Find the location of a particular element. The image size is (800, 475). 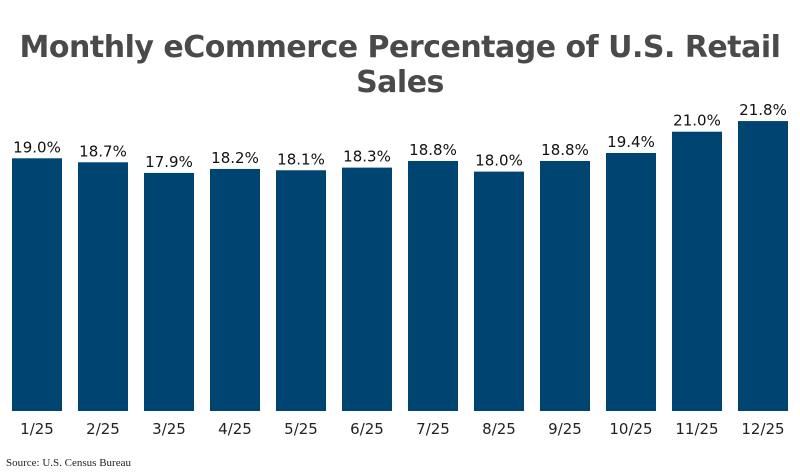

data-label-5-25: 18.1% is located at coordinates (301, 159).